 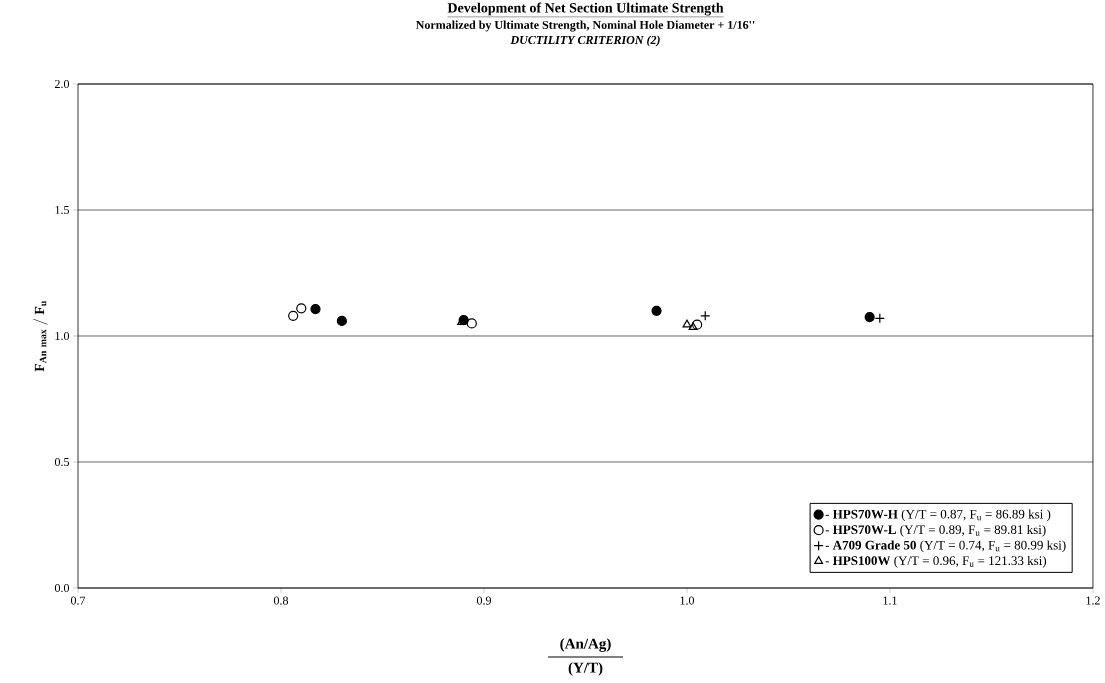 What do you see at coordinates (62, 210) in the screenshot?
I see `y-tick-label: 1.5` at bounding box center [62, 210].